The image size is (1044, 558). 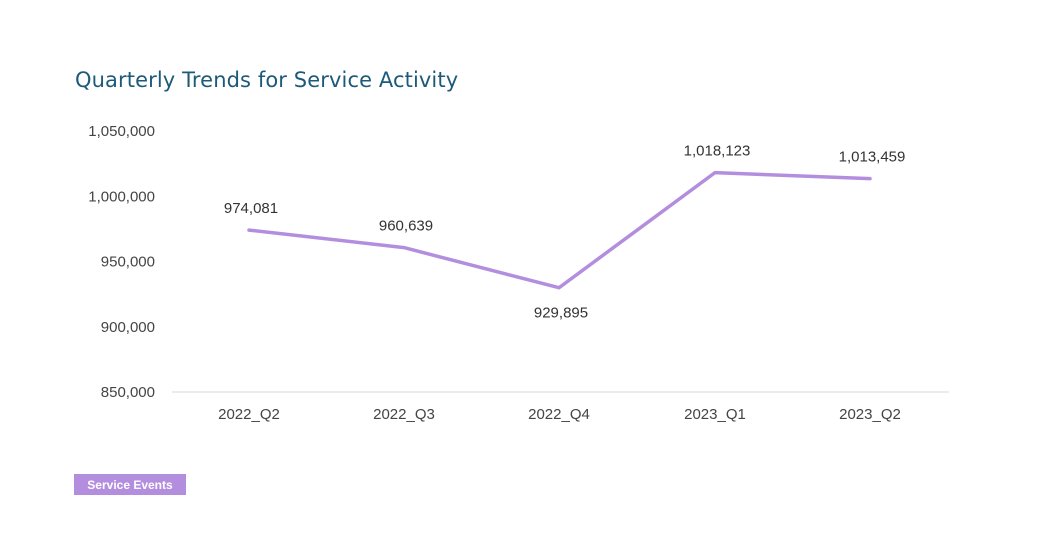 I want to click on y-tick-label: 1,000,000, so click(x=121, y=196).